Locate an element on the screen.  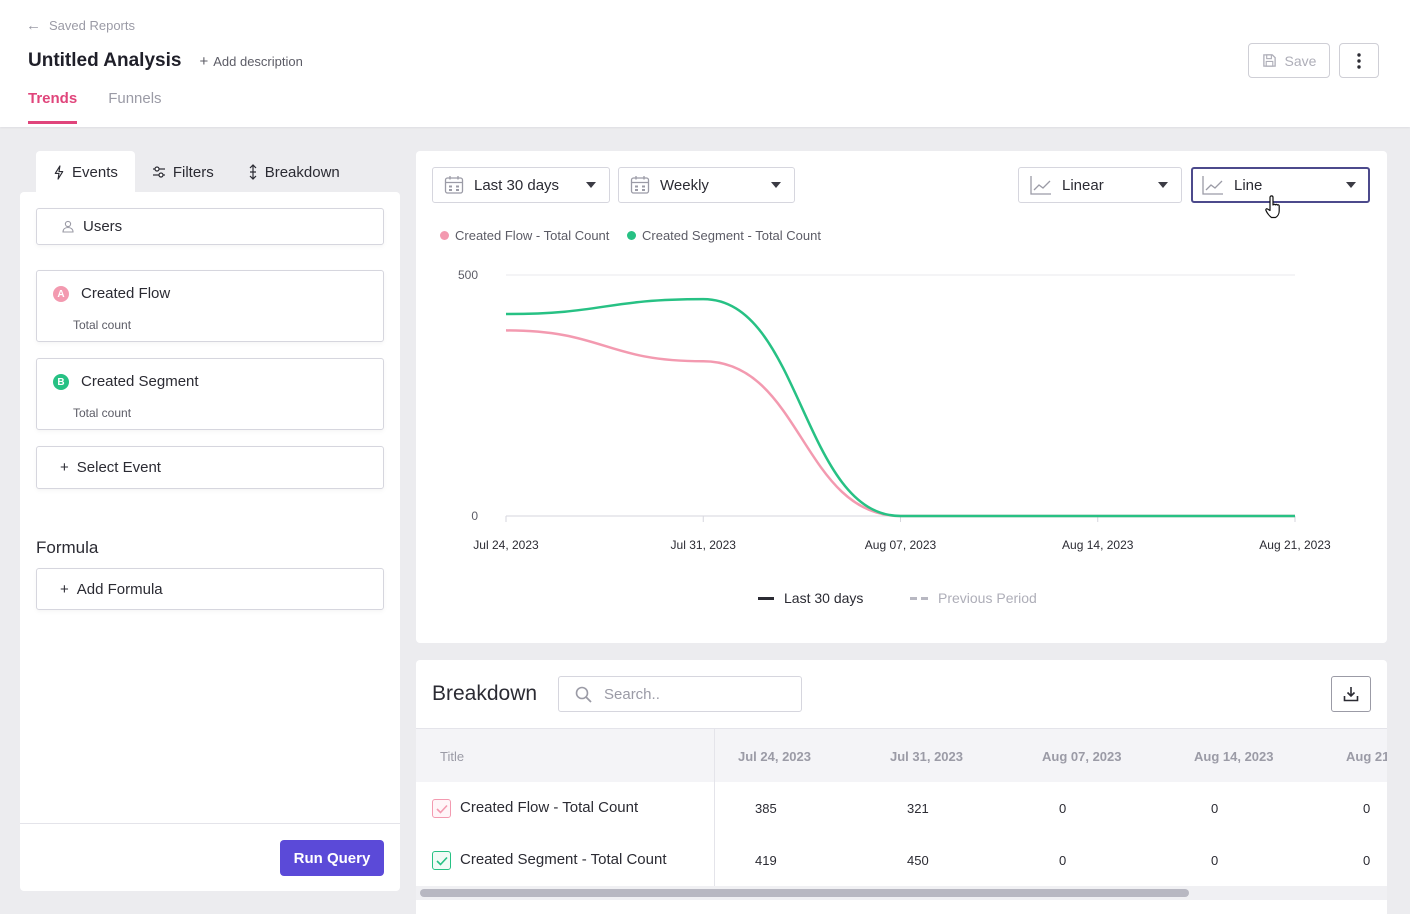
x-tick-label: Jul 24, 2023 is located at coordinates (506, 545).